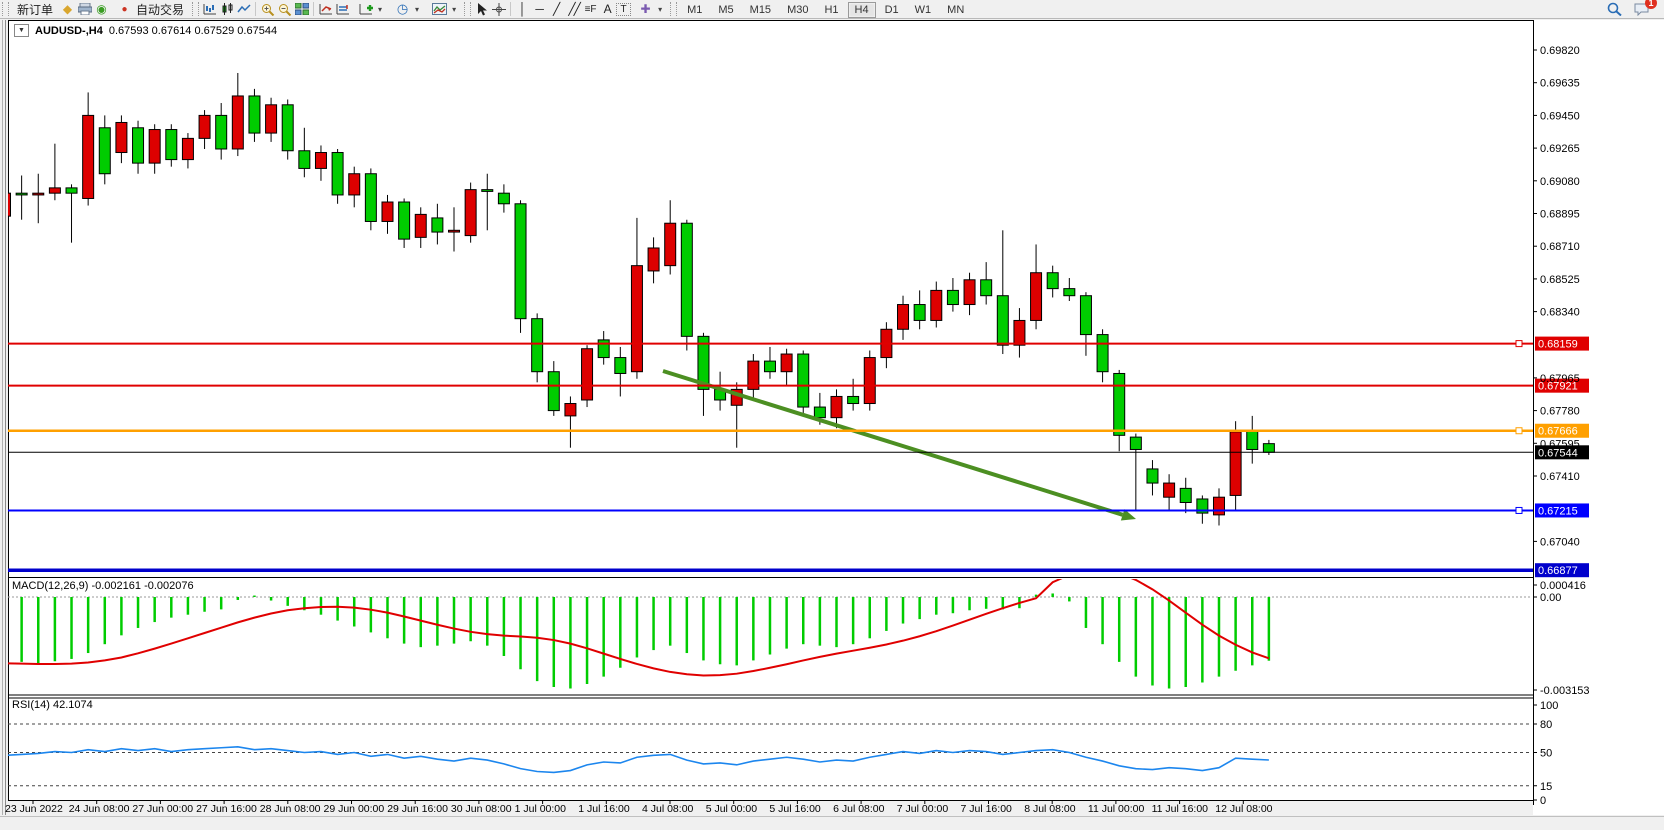 The width and height of the screenshot is (1664, 830). Describe the element at coordinates (522, 9) in the screenshot. I see `vertical-line-icon: │` at that location.